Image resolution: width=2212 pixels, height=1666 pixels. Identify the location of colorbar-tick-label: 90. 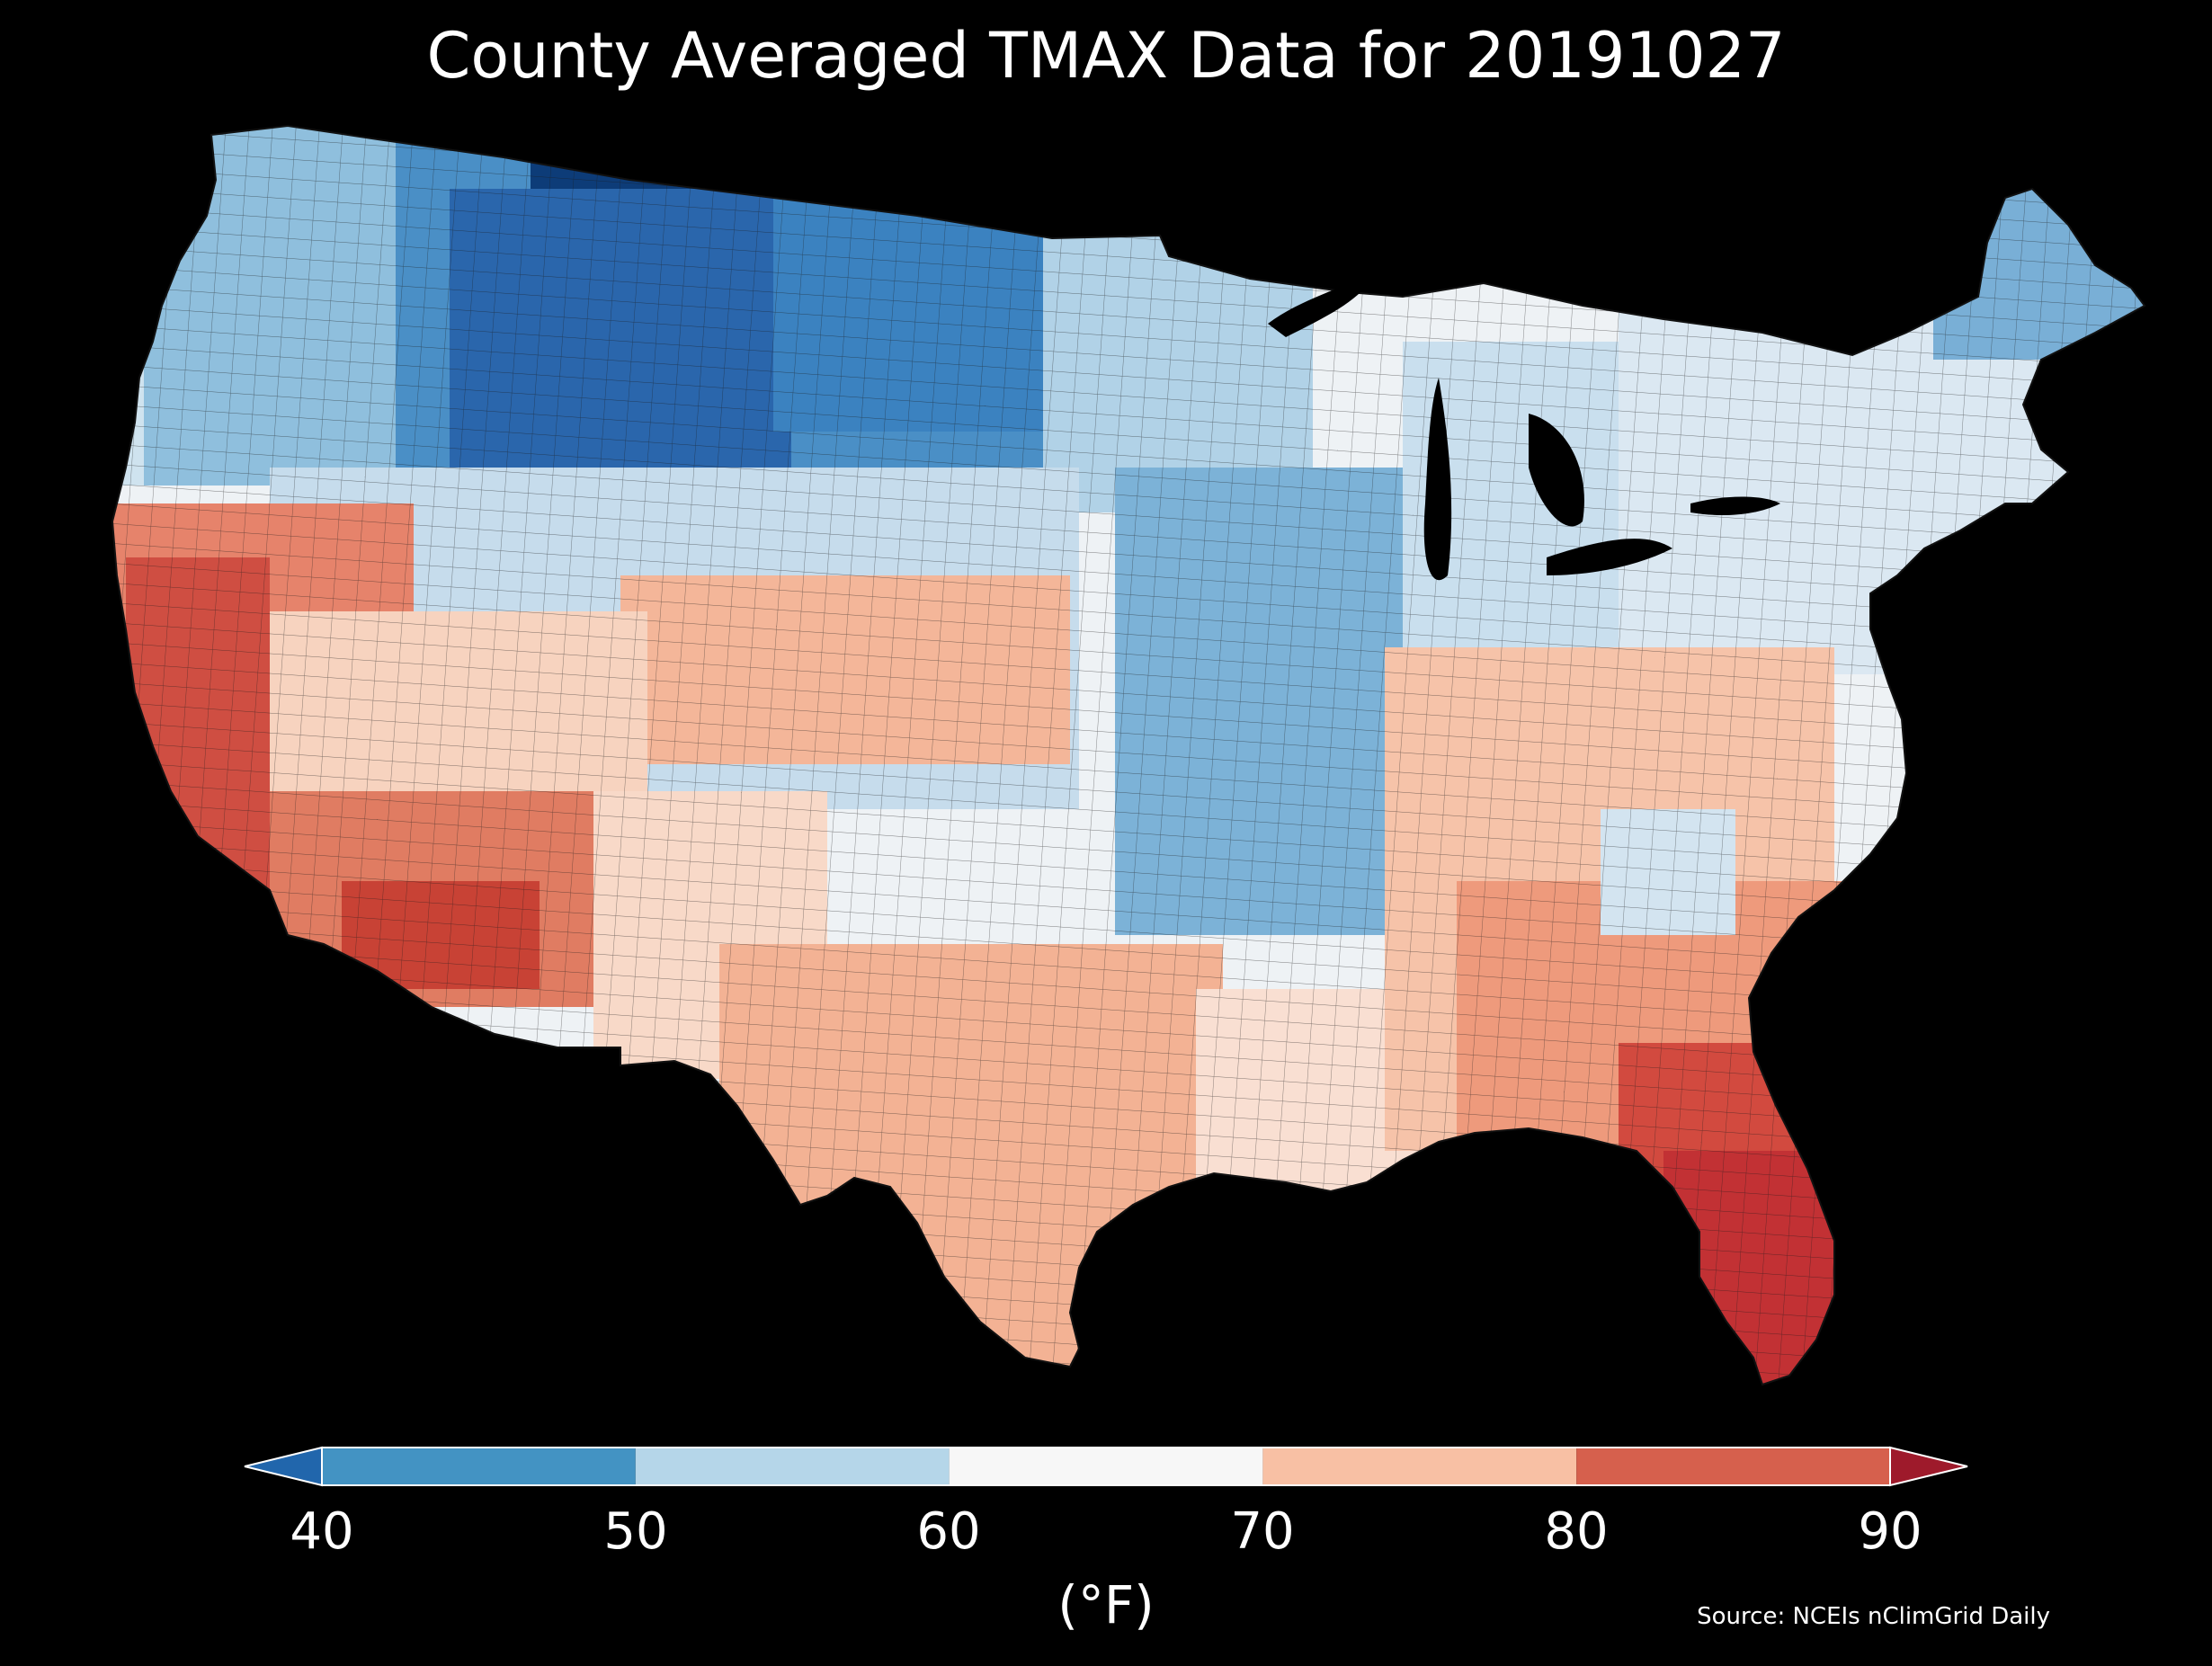
(1890, 1532).